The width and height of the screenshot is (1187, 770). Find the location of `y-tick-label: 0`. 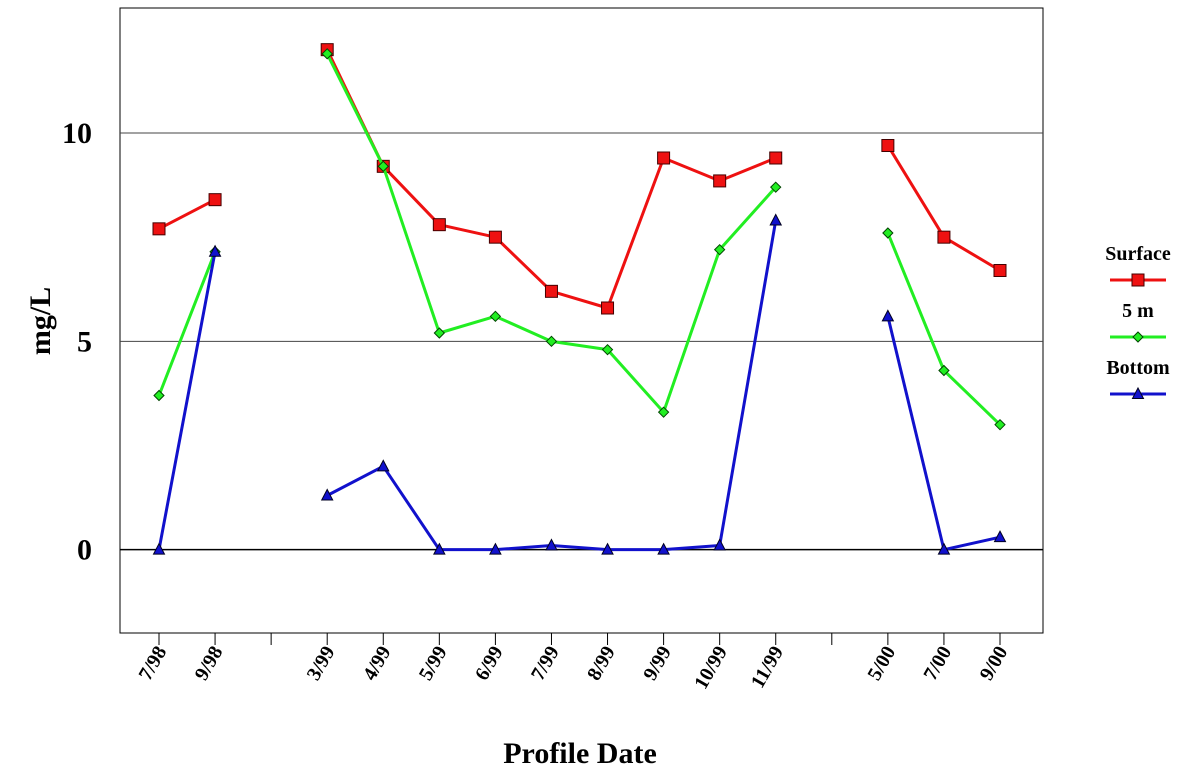

y-tick-label: 0 is located at coordinates (84, 550).